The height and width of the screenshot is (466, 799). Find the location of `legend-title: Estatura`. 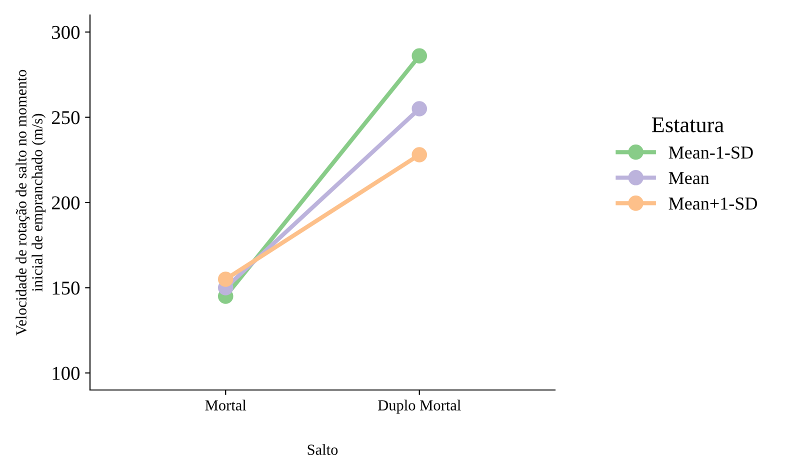

legend-title: Estatura is located at coordinates (688, 125).